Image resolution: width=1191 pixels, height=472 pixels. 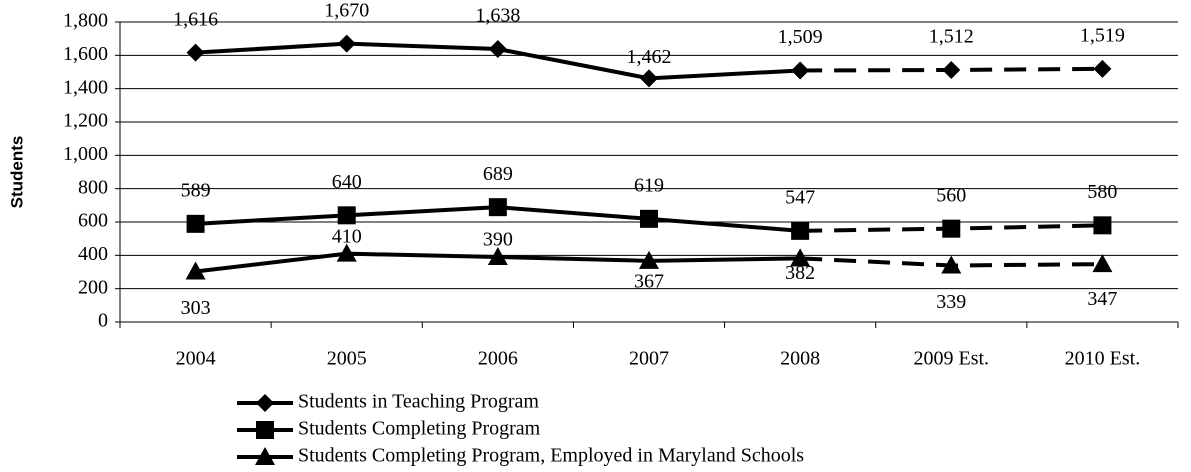 I want to click on data-label: 347, so click(x=1102, y=299).